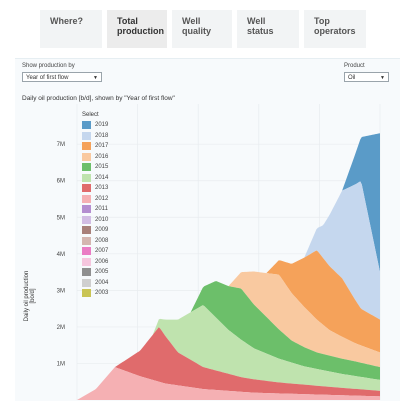 The width and height of the screenshot is (400, 401). I want to click on legend-title: Select, so click(90, 115).